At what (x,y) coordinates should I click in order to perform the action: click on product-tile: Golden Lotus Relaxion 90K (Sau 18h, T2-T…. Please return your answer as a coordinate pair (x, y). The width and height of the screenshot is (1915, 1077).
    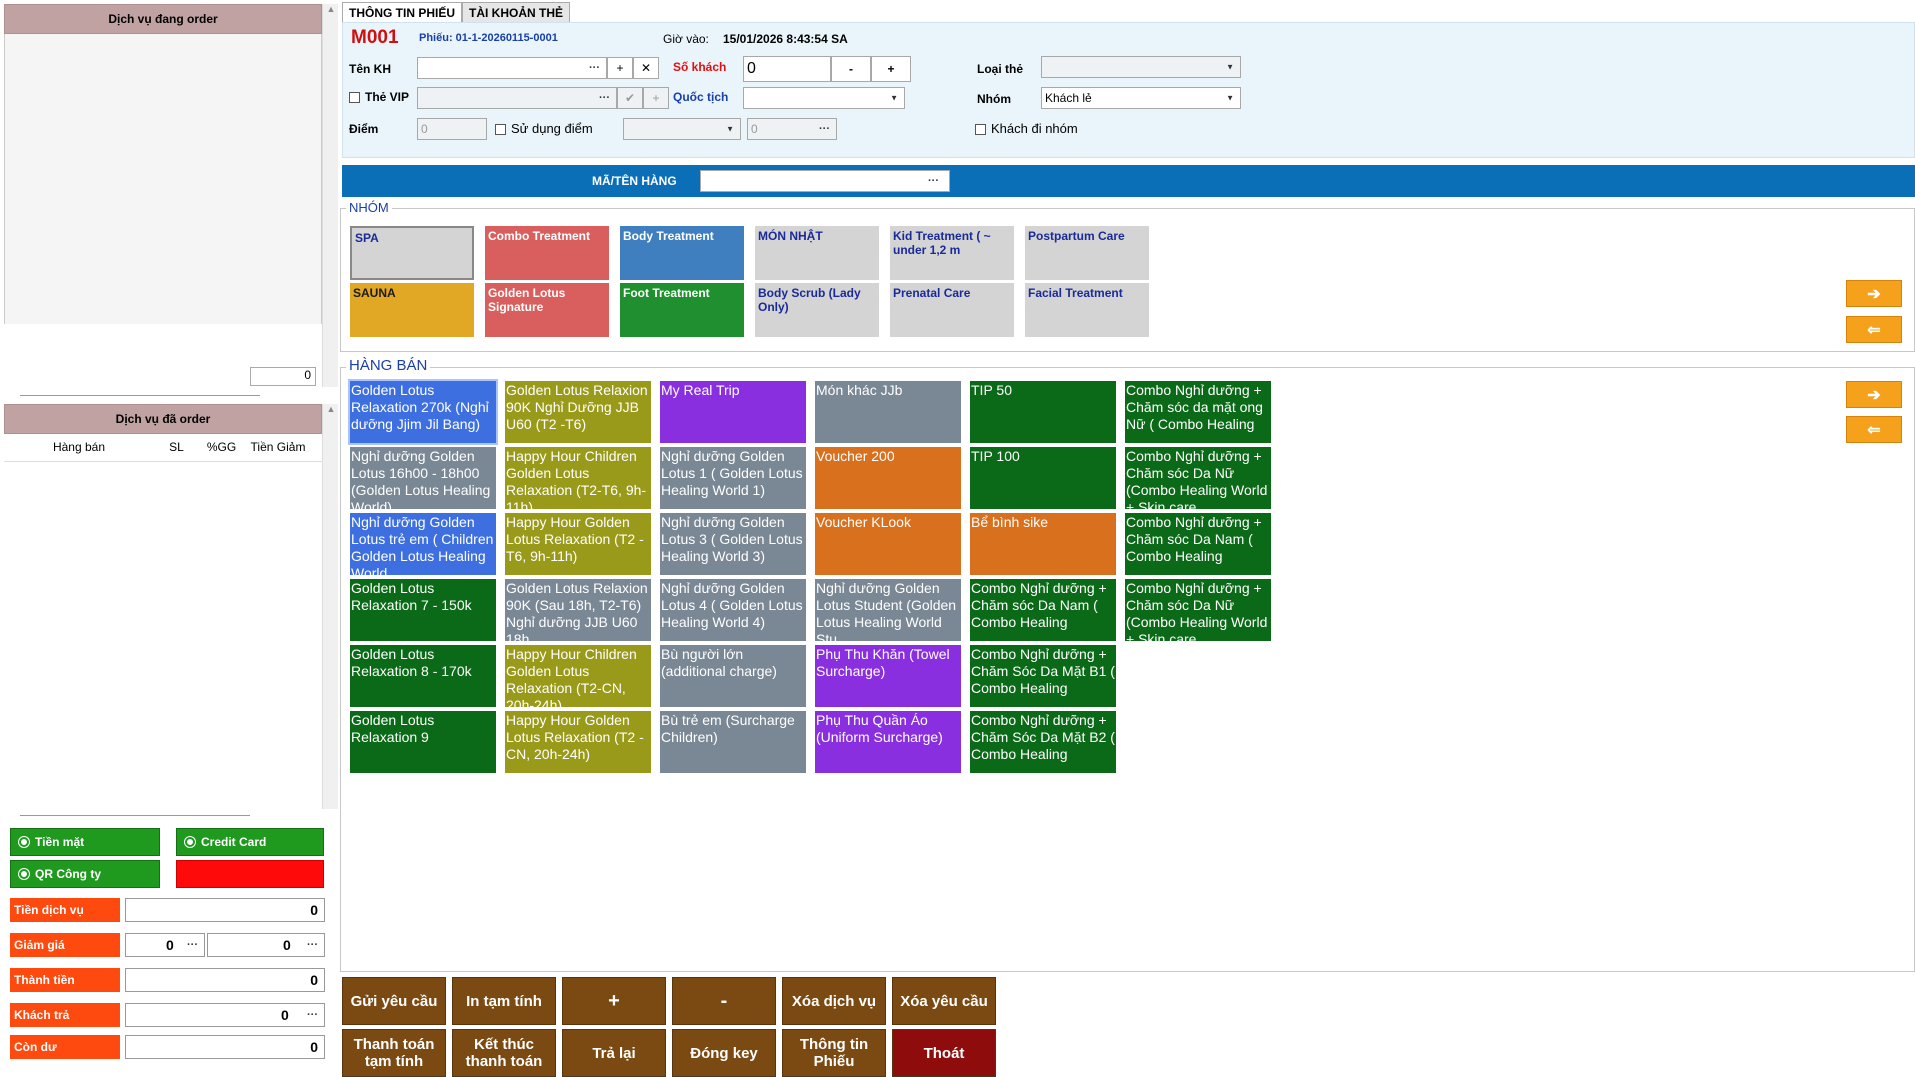
    Looking at the image, I should click on (578, 610).